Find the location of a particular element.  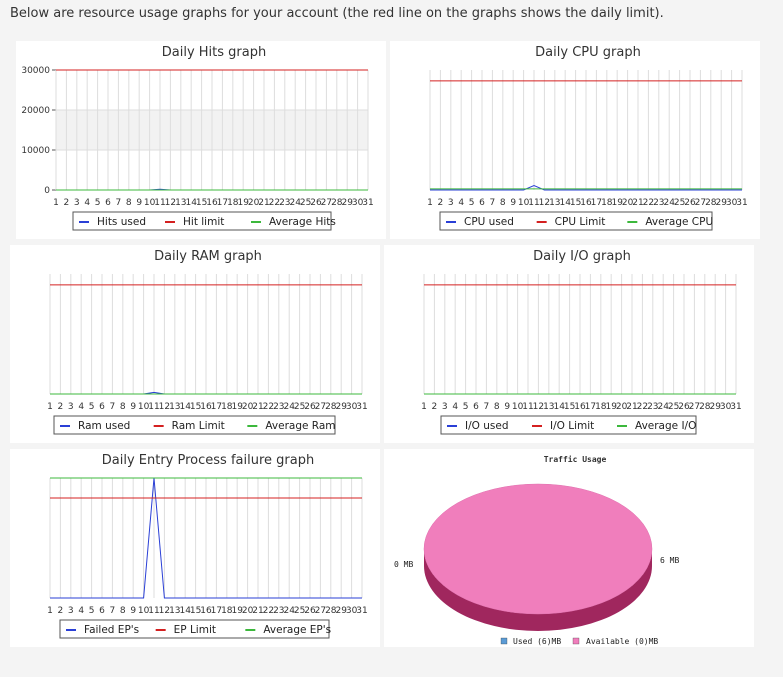

legend-swatch-available is located at coordinates (576, 641).